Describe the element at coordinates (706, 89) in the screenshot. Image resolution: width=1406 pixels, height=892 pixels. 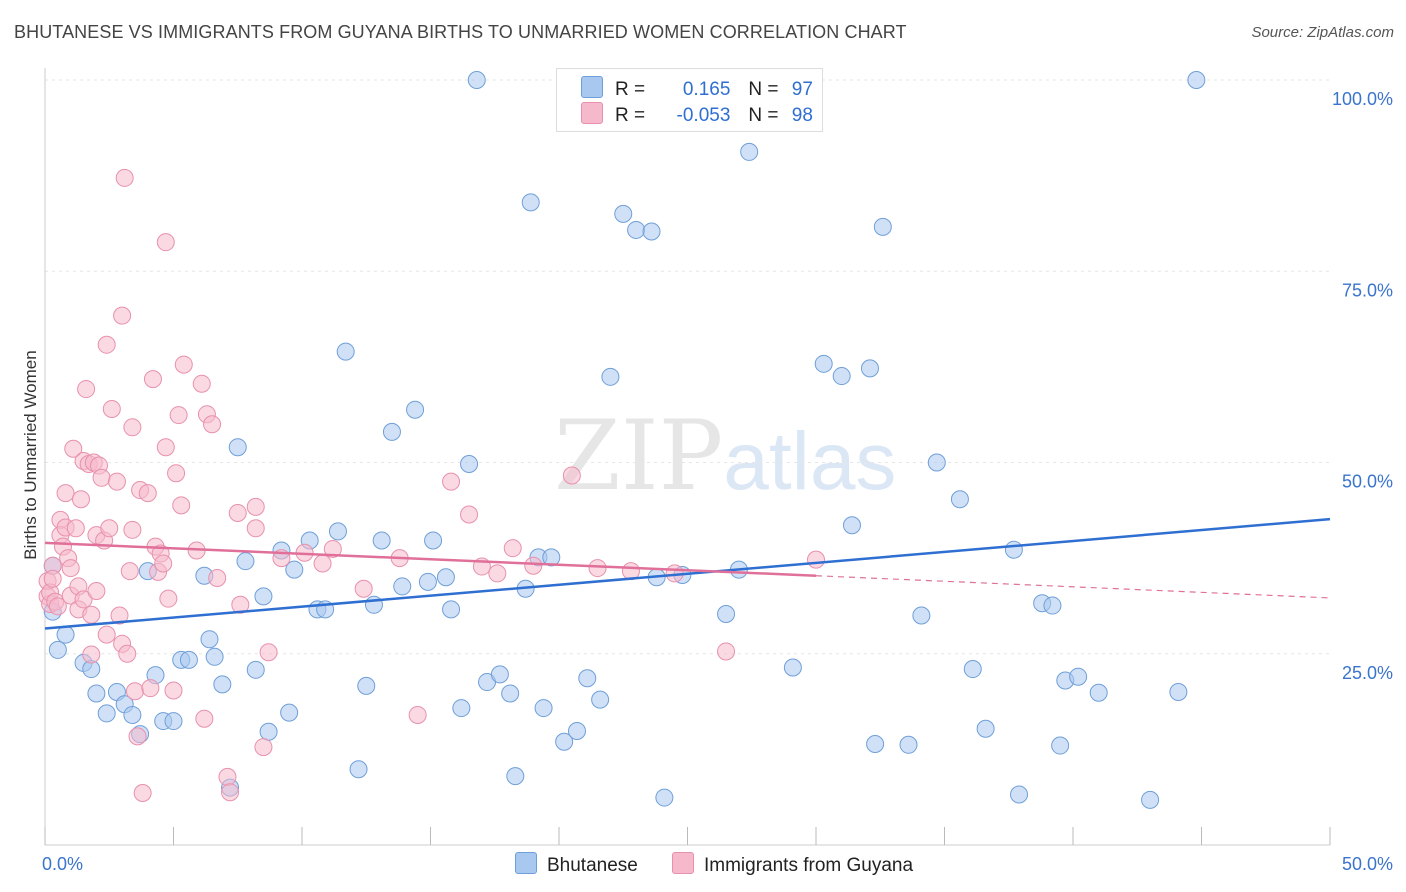
I see `legend-r-value: 0.165` at that location.